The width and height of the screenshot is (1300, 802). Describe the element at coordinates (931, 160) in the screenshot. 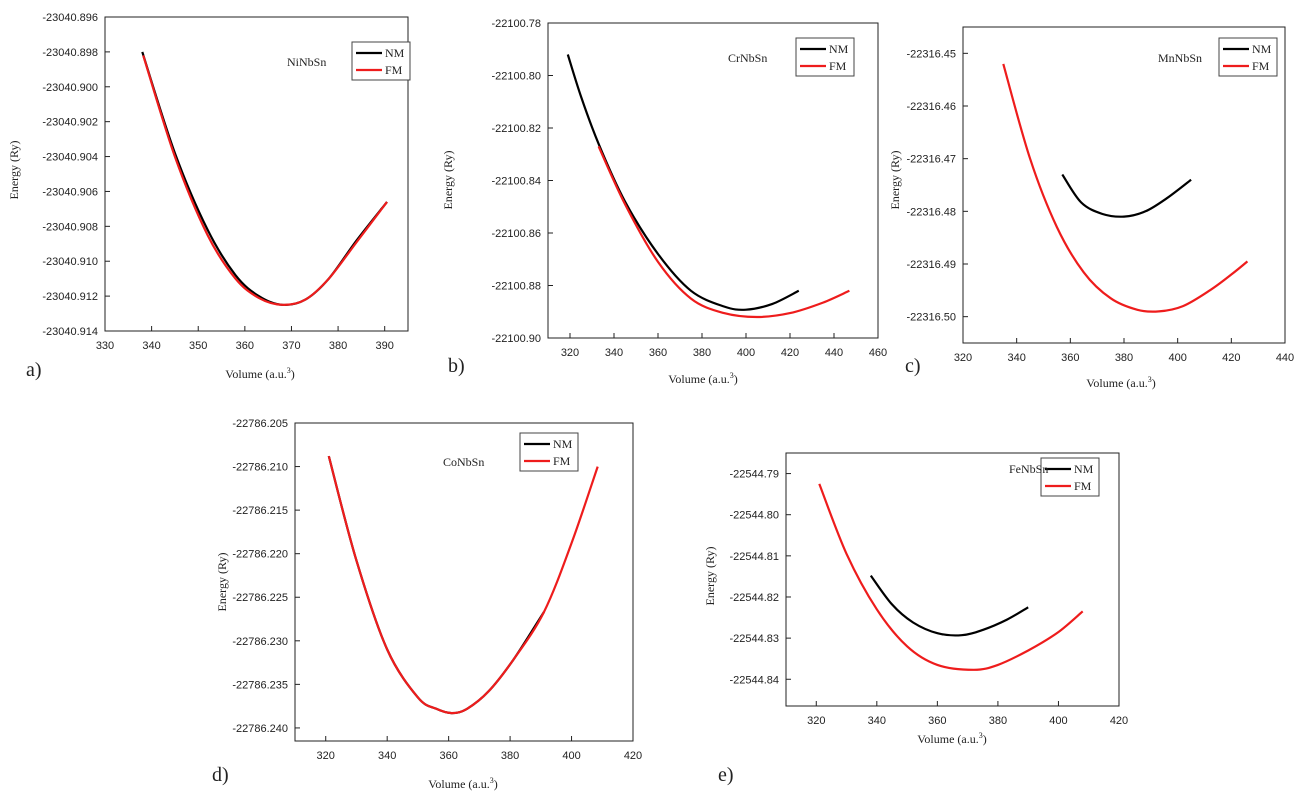

I see `y-tick-label: -22316.47` at that location.